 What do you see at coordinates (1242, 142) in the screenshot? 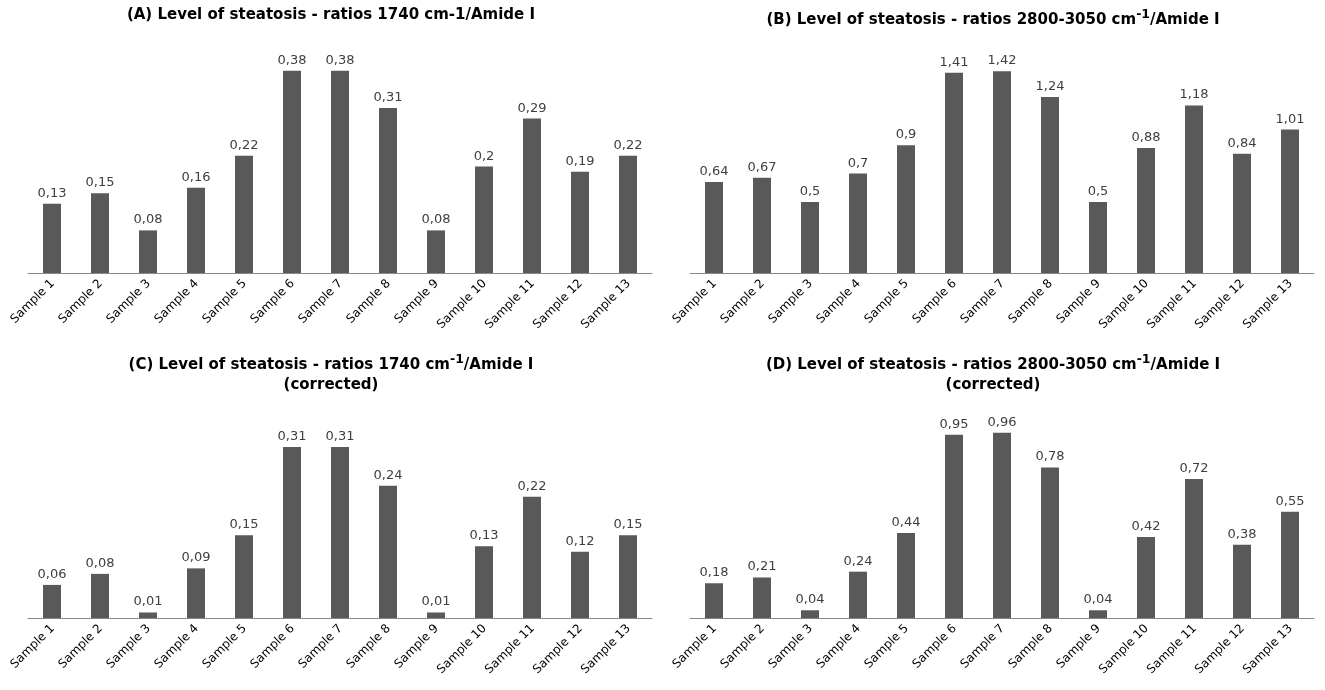
I see `data-label: 0,84` at bounding box center [1242, 142].